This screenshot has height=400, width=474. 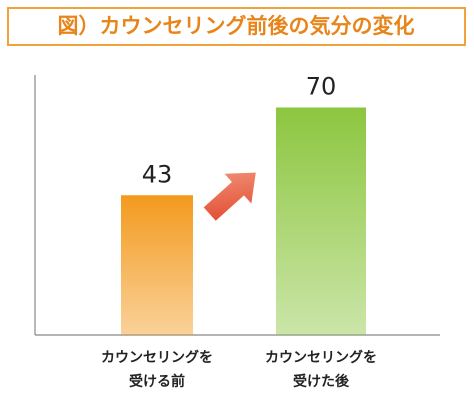 I want to click on title-box, so click(x=236, y=26).